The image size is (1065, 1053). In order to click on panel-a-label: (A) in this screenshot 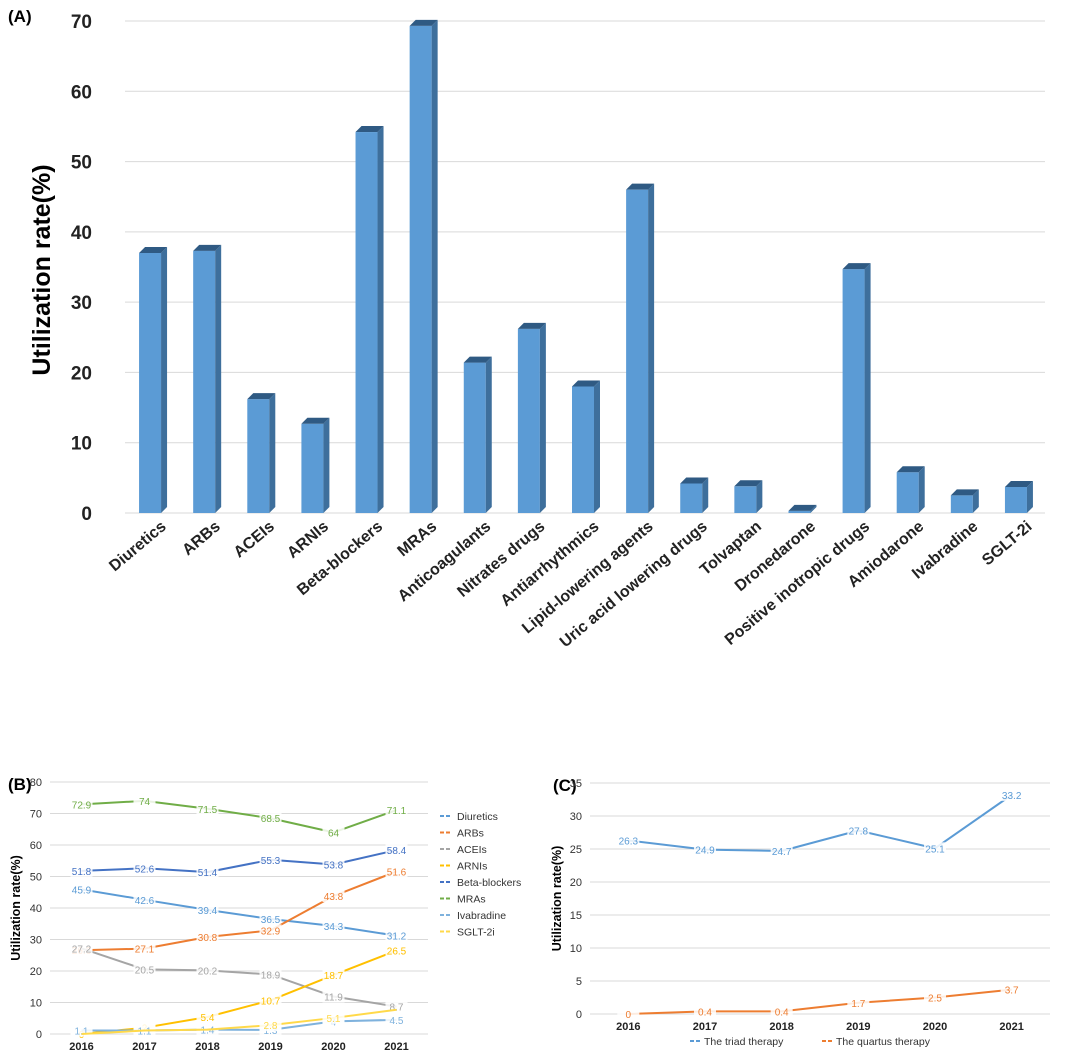, I will do `click(20, 16)`.